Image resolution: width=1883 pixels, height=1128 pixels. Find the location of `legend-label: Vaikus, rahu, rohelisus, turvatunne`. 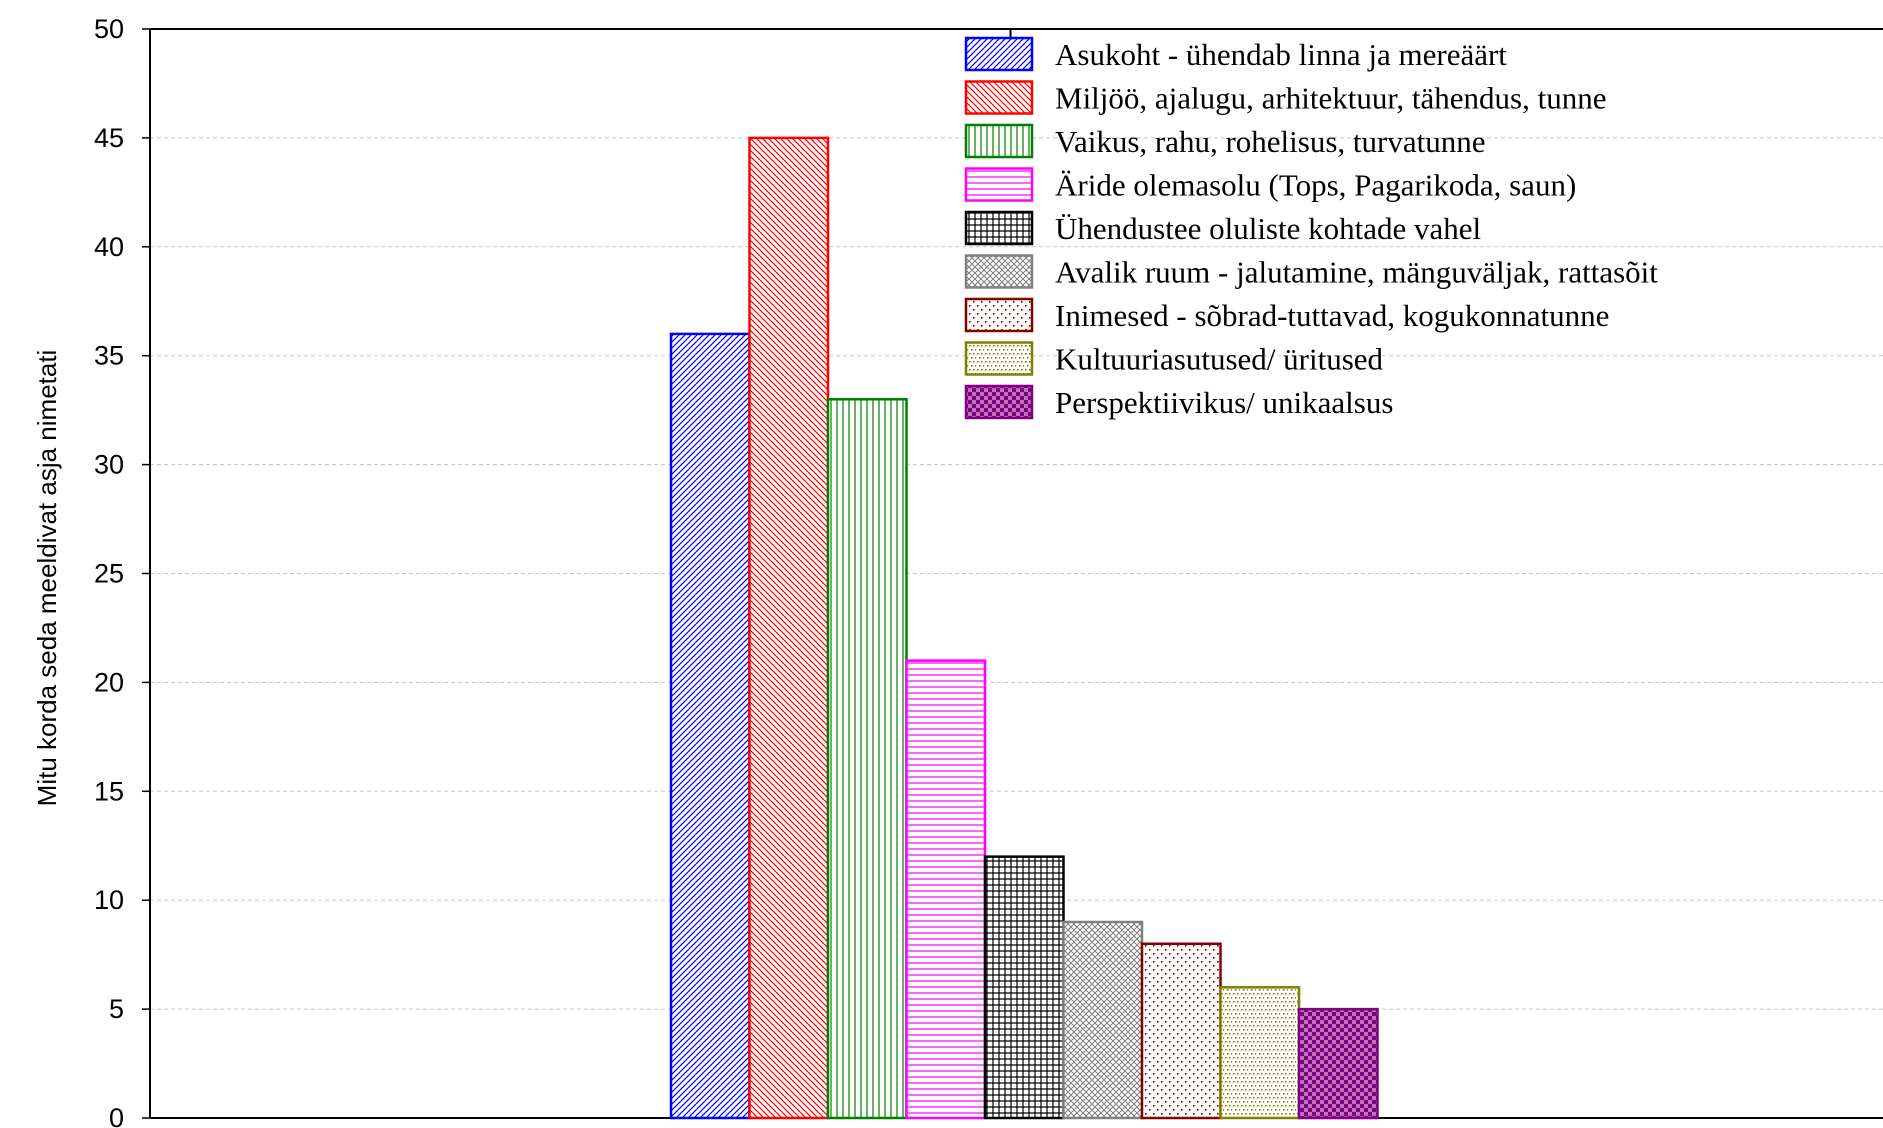

legend-label: Vaikus, rahu, rohelisus, turvatunne is located at coordinates (1270, 141).